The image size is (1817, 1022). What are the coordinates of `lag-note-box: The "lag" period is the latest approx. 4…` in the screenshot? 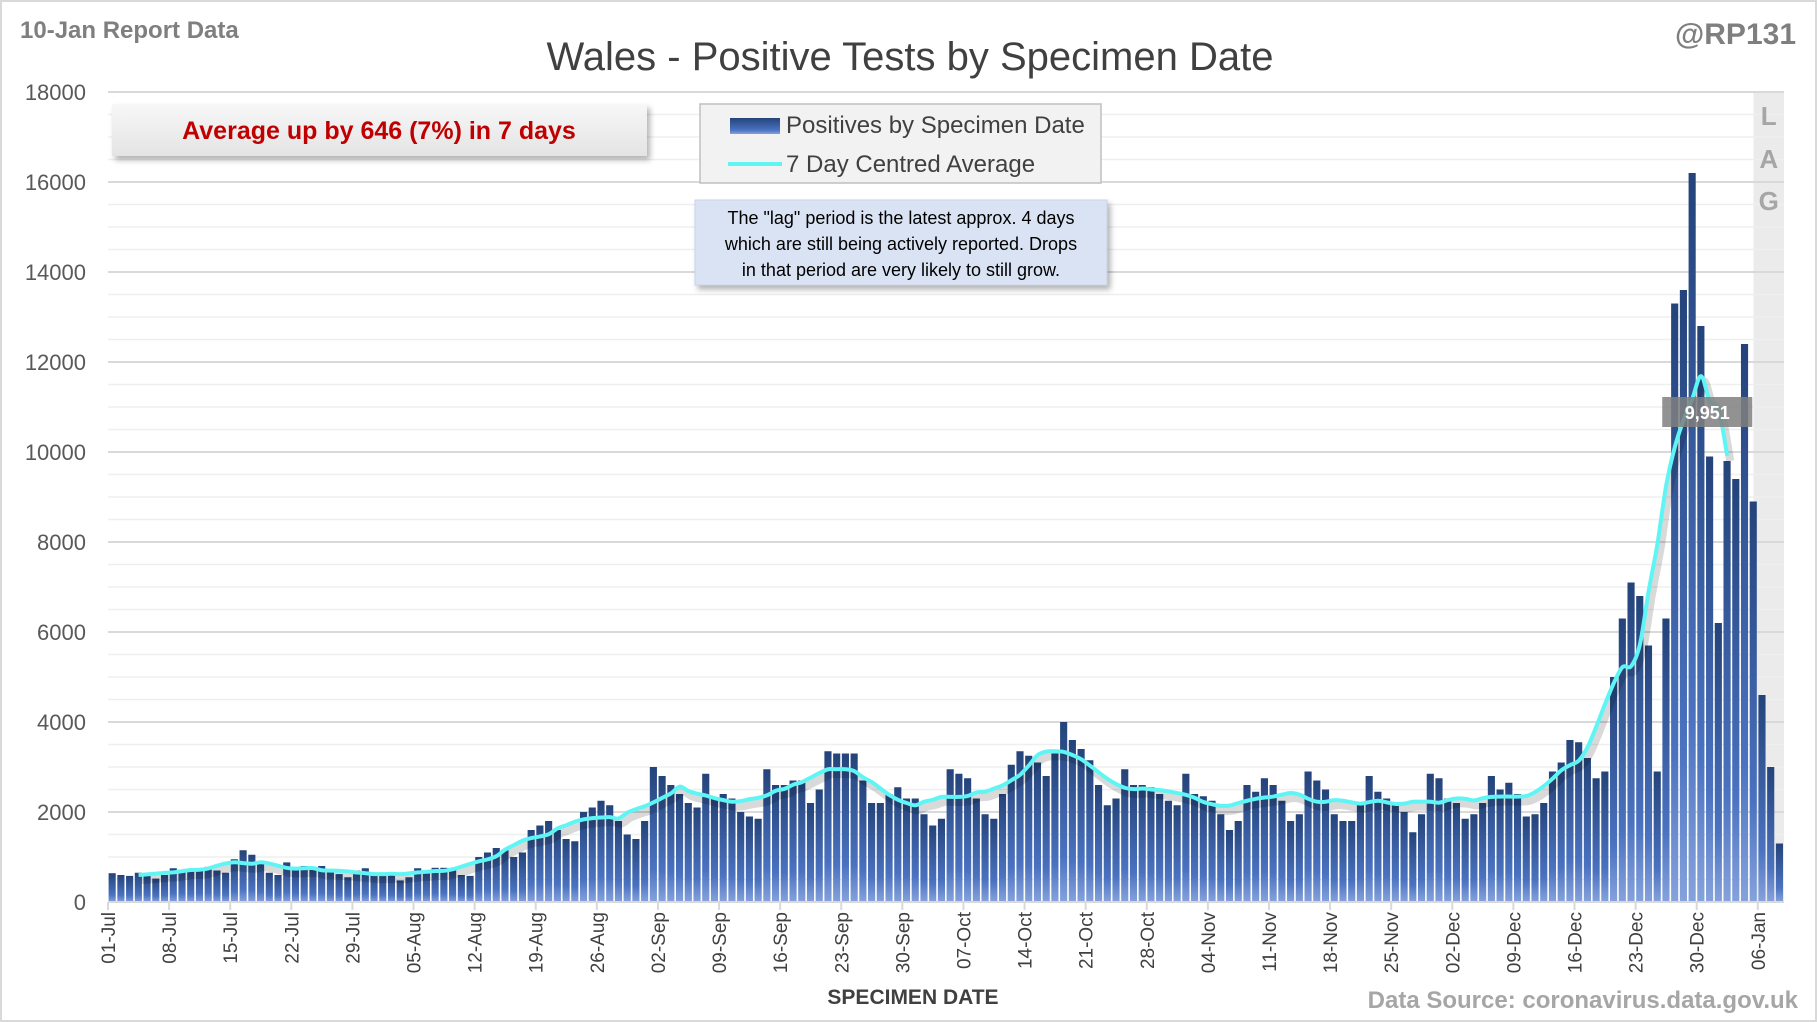 It's located at (901, 242).